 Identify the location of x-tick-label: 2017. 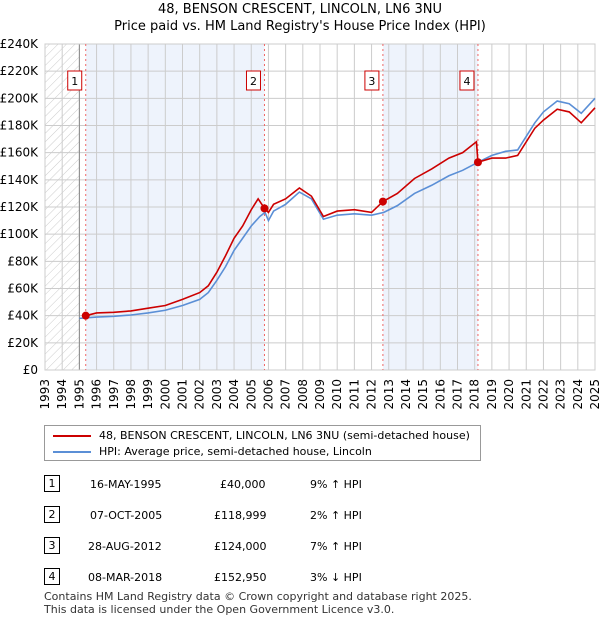
(458, 394).